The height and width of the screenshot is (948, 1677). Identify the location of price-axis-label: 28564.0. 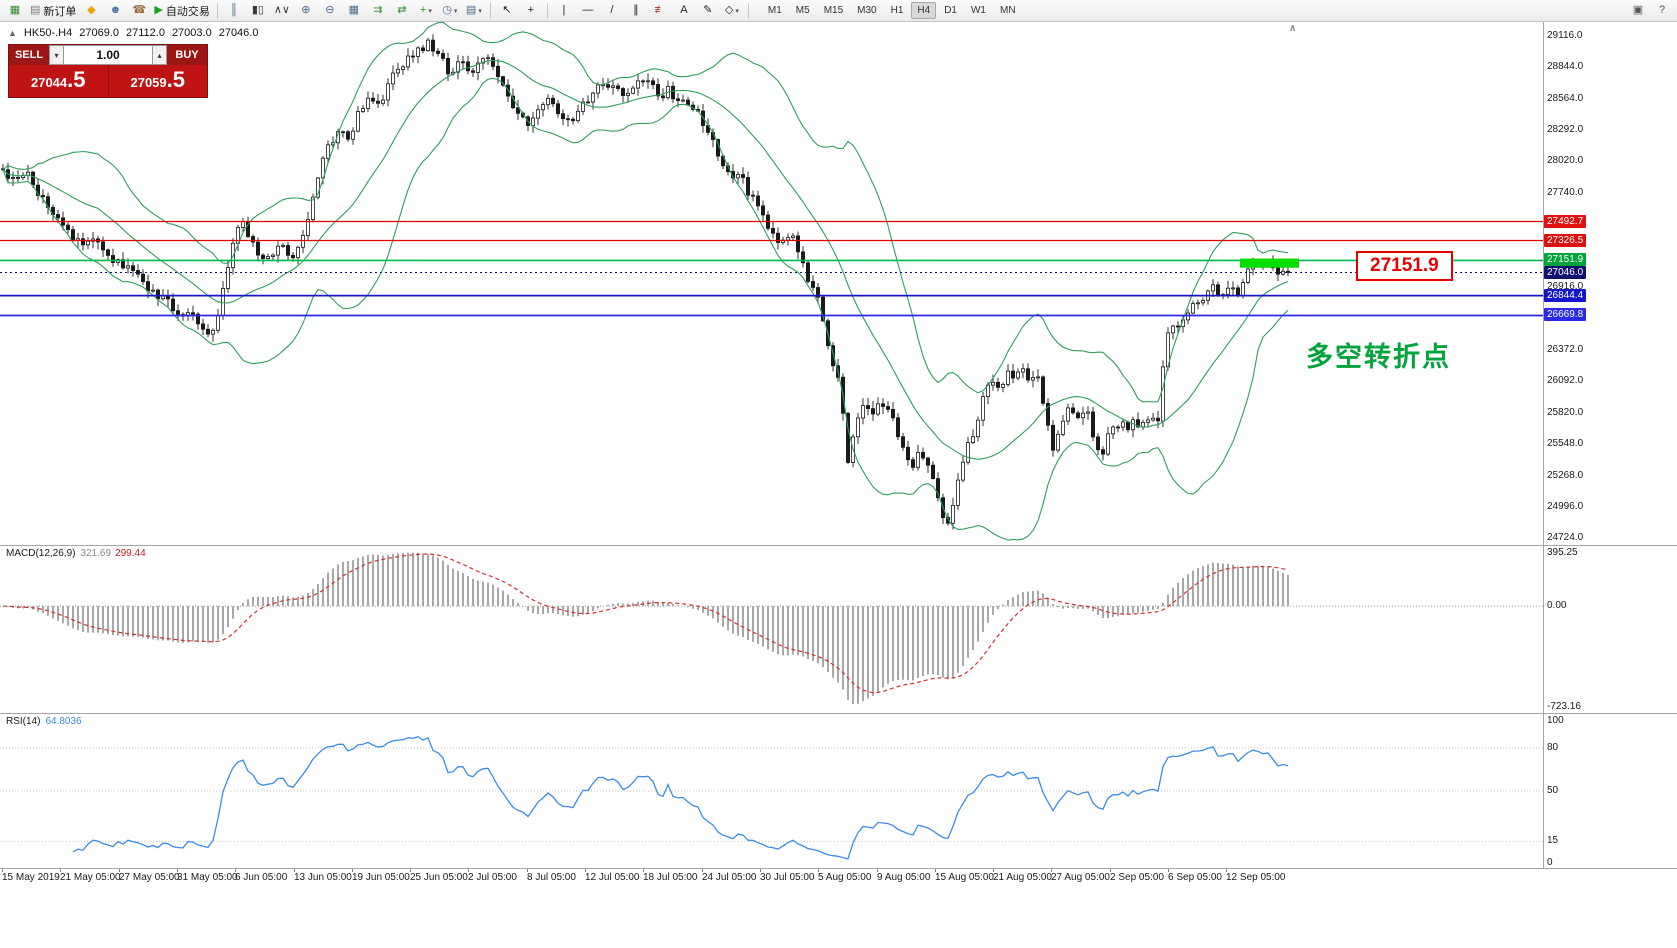
(1565, 98).